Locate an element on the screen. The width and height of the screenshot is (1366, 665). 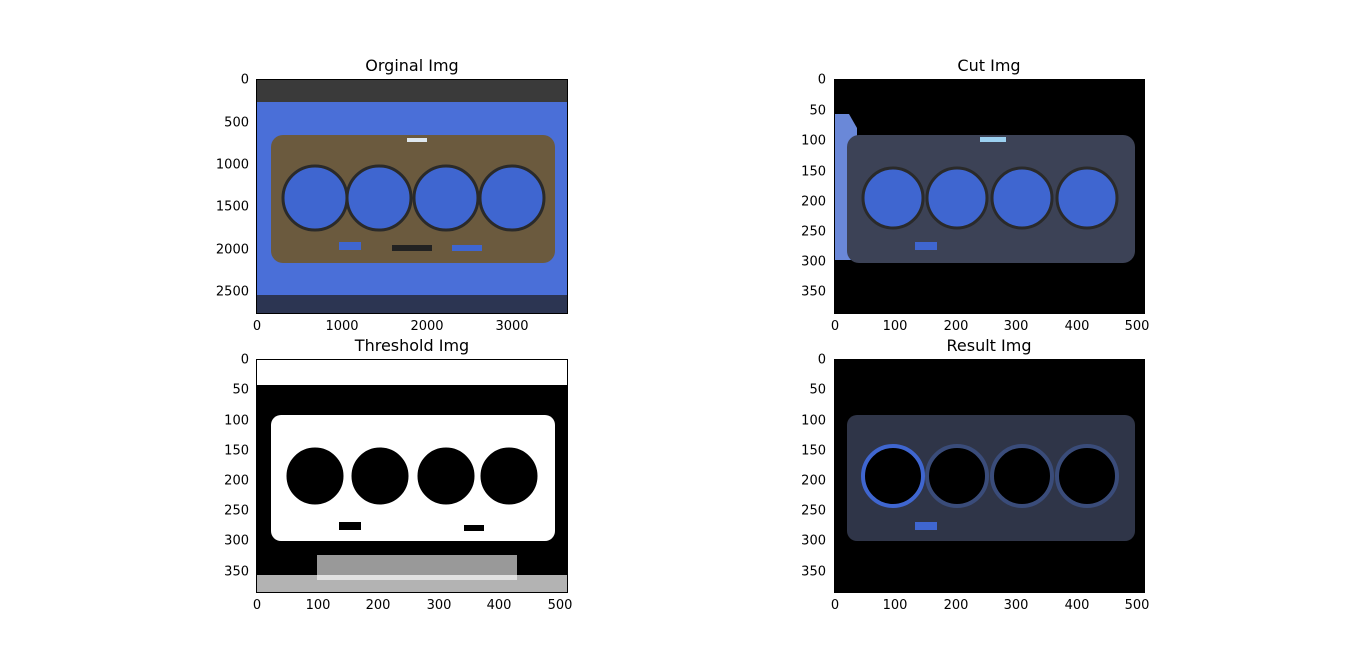
ytick-original-2: 1000 is located at coordinates (232, 165).